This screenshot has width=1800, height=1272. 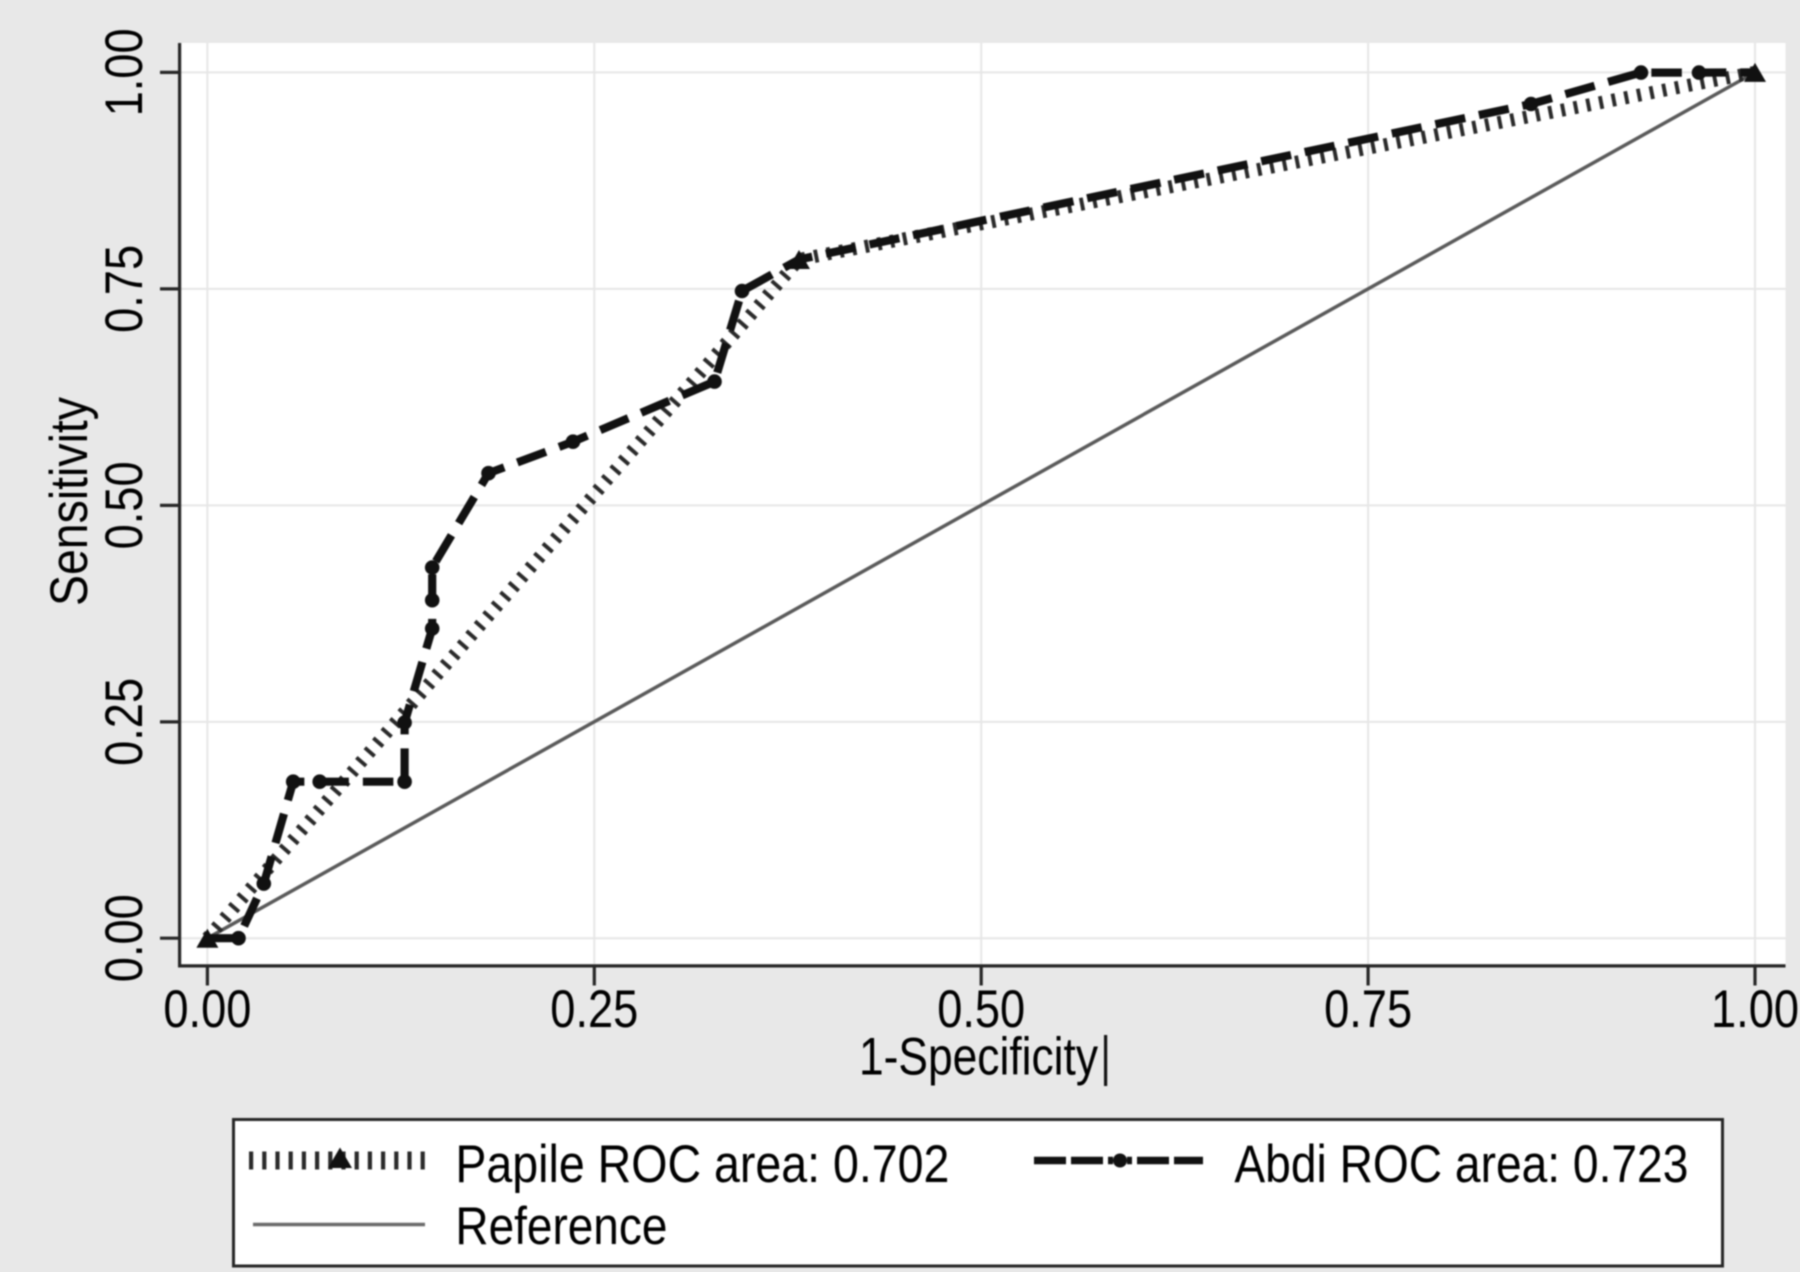 What do you see at coordinates (561, 1226) in the screenshot?
I see `svg-text: Reference` at bounding box center [561, 1226].